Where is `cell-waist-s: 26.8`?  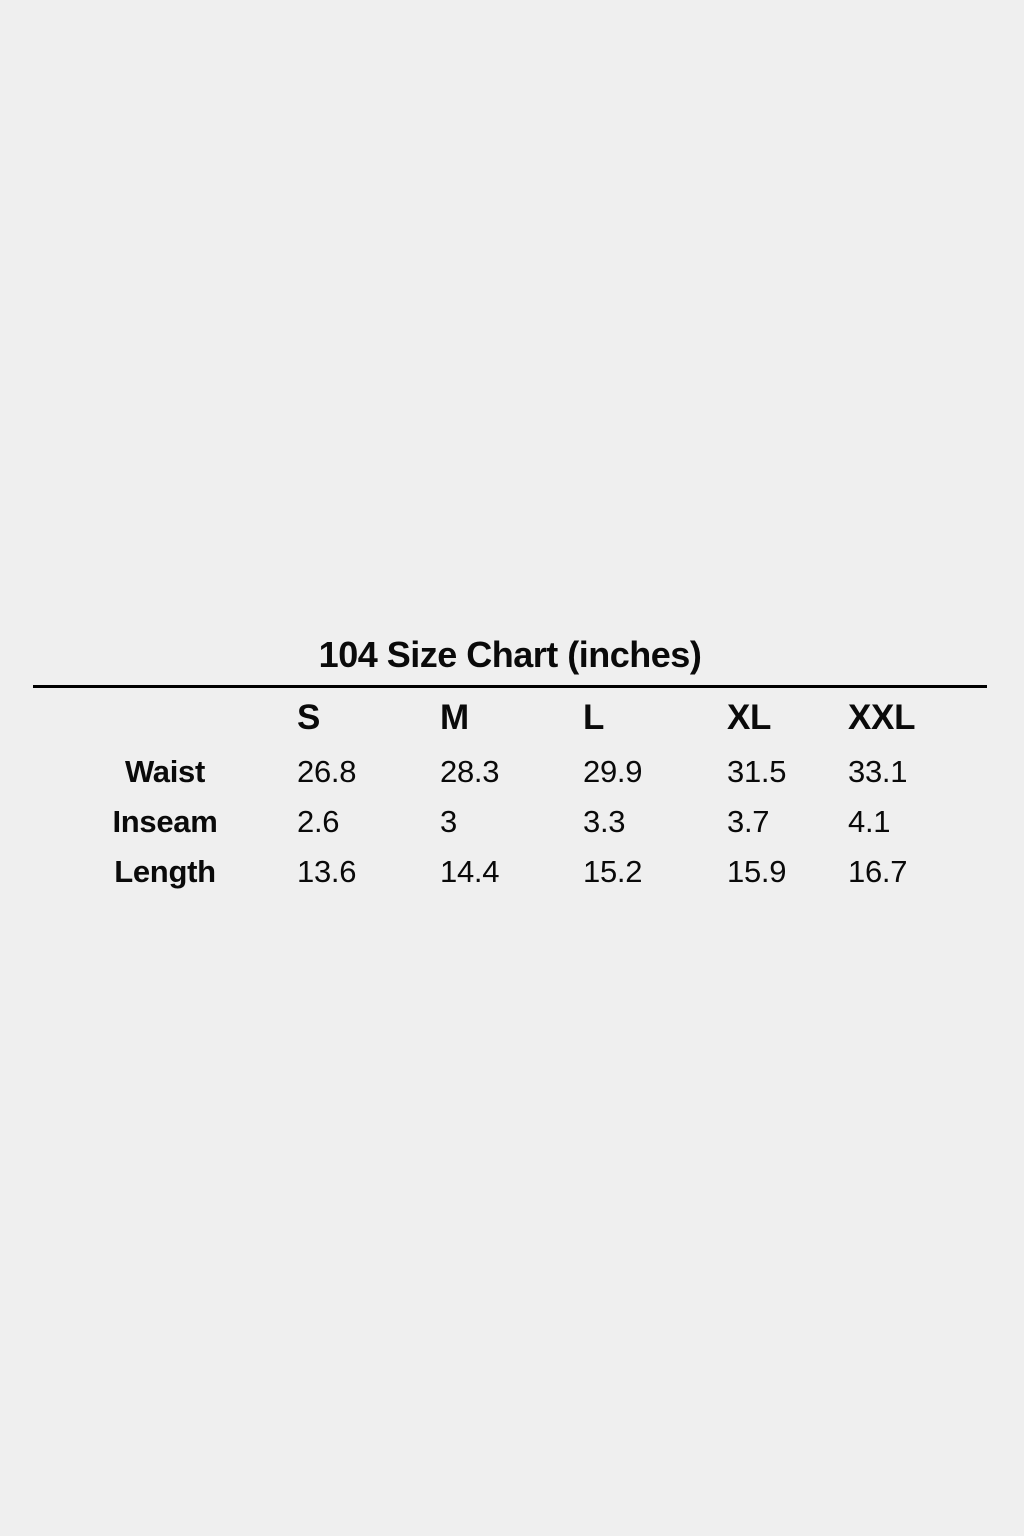 cell-waist-s: 26.8 is located at coordinates (327, 771).